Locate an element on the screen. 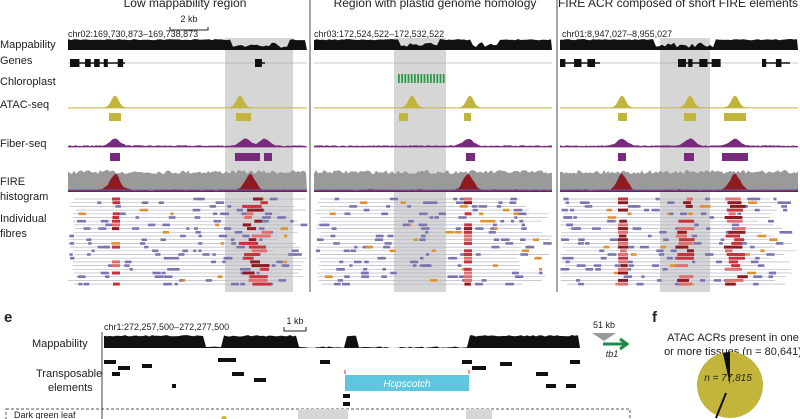  pie-pointer is located at coordinates (721, 405).